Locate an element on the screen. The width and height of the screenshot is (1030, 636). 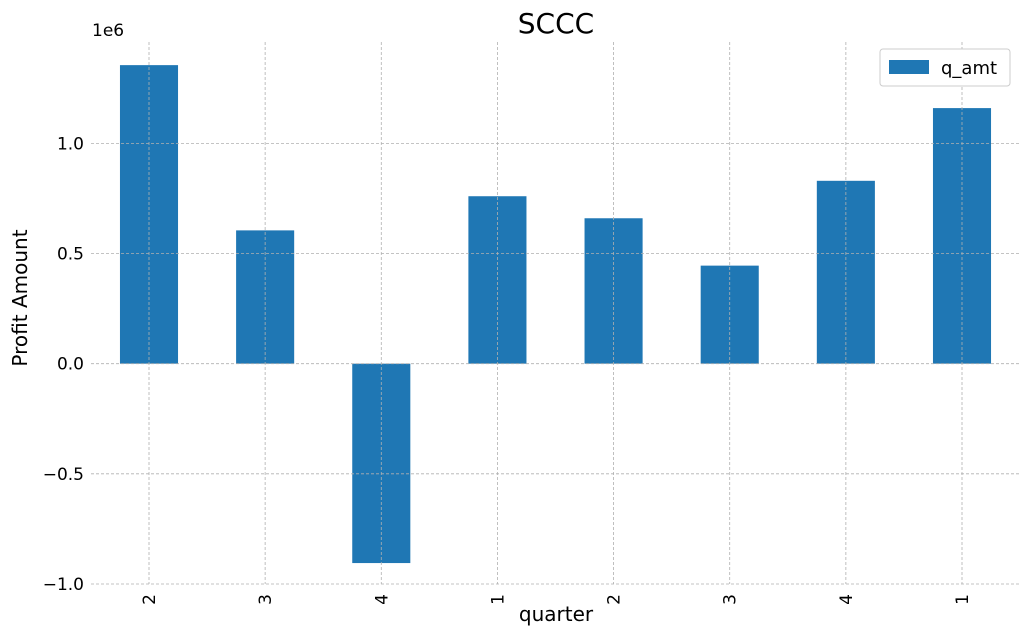
x-axis-ticks: 2 3 4 1 2 3 4 1 is located at coordinates (556, 599).